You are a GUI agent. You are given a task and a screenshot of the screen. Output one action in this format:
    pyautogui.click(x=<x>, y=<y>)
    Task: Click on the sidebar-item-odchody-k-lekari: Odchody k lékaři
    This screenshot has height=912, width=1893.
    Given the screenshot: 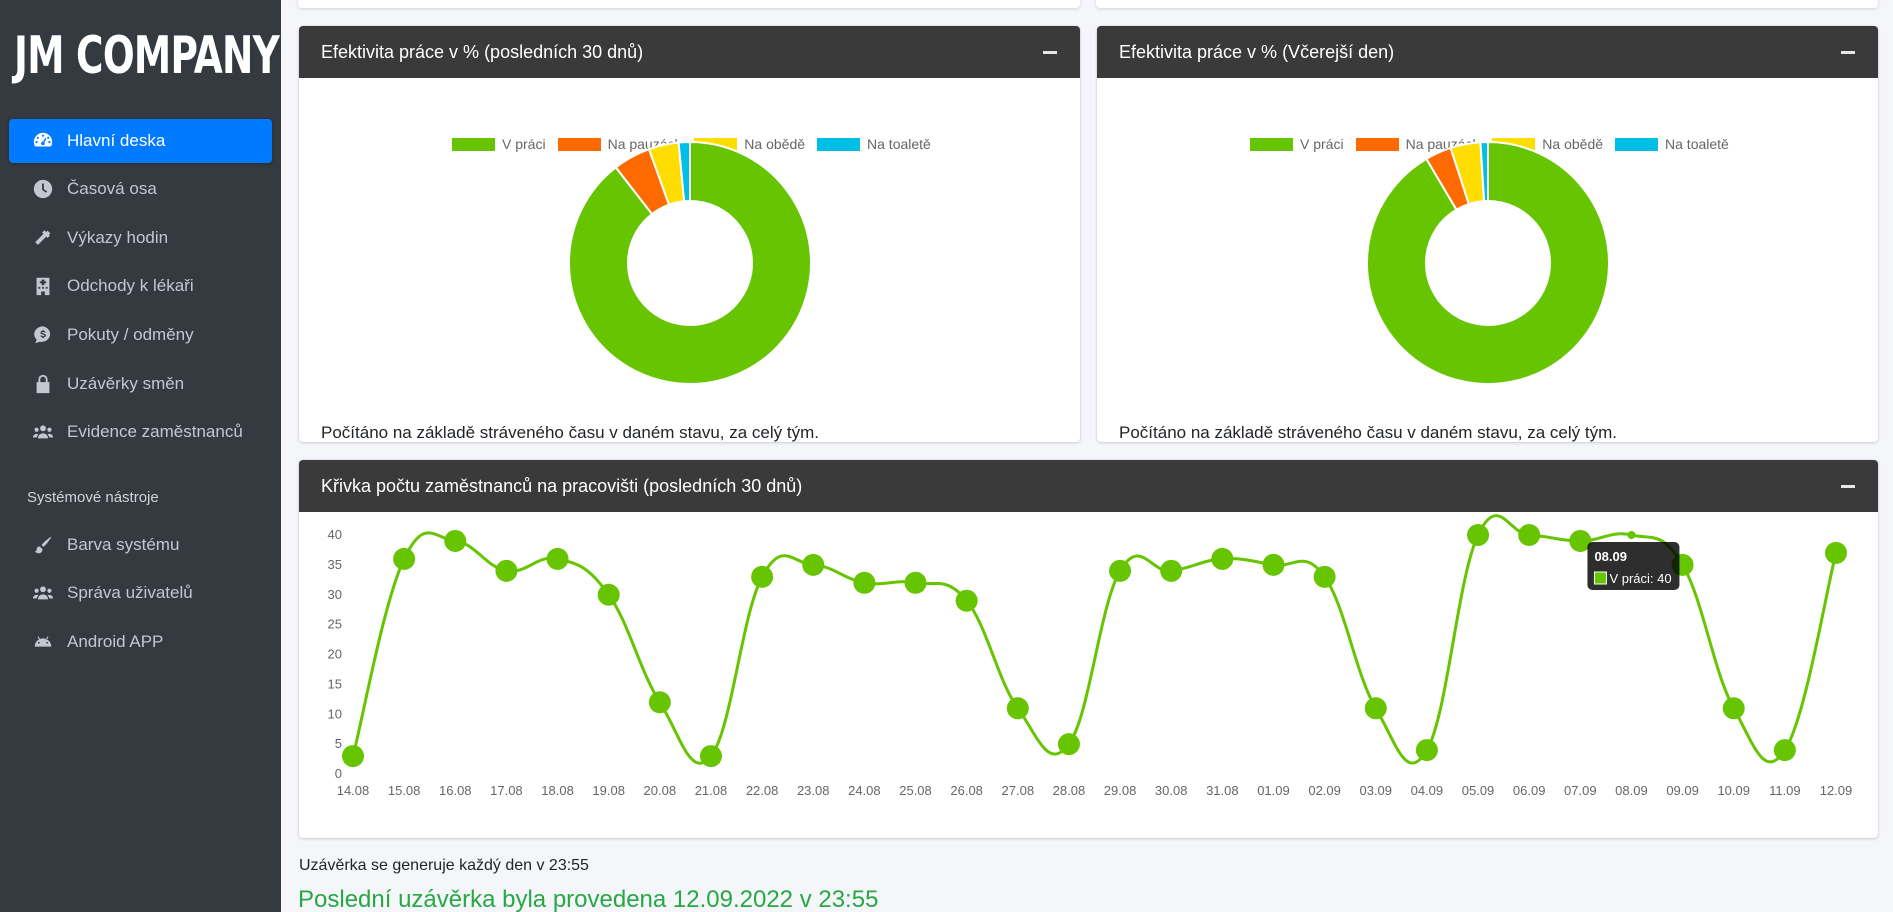 What is the action you would take?
    pyautogui.click(x=140, y=286)
    